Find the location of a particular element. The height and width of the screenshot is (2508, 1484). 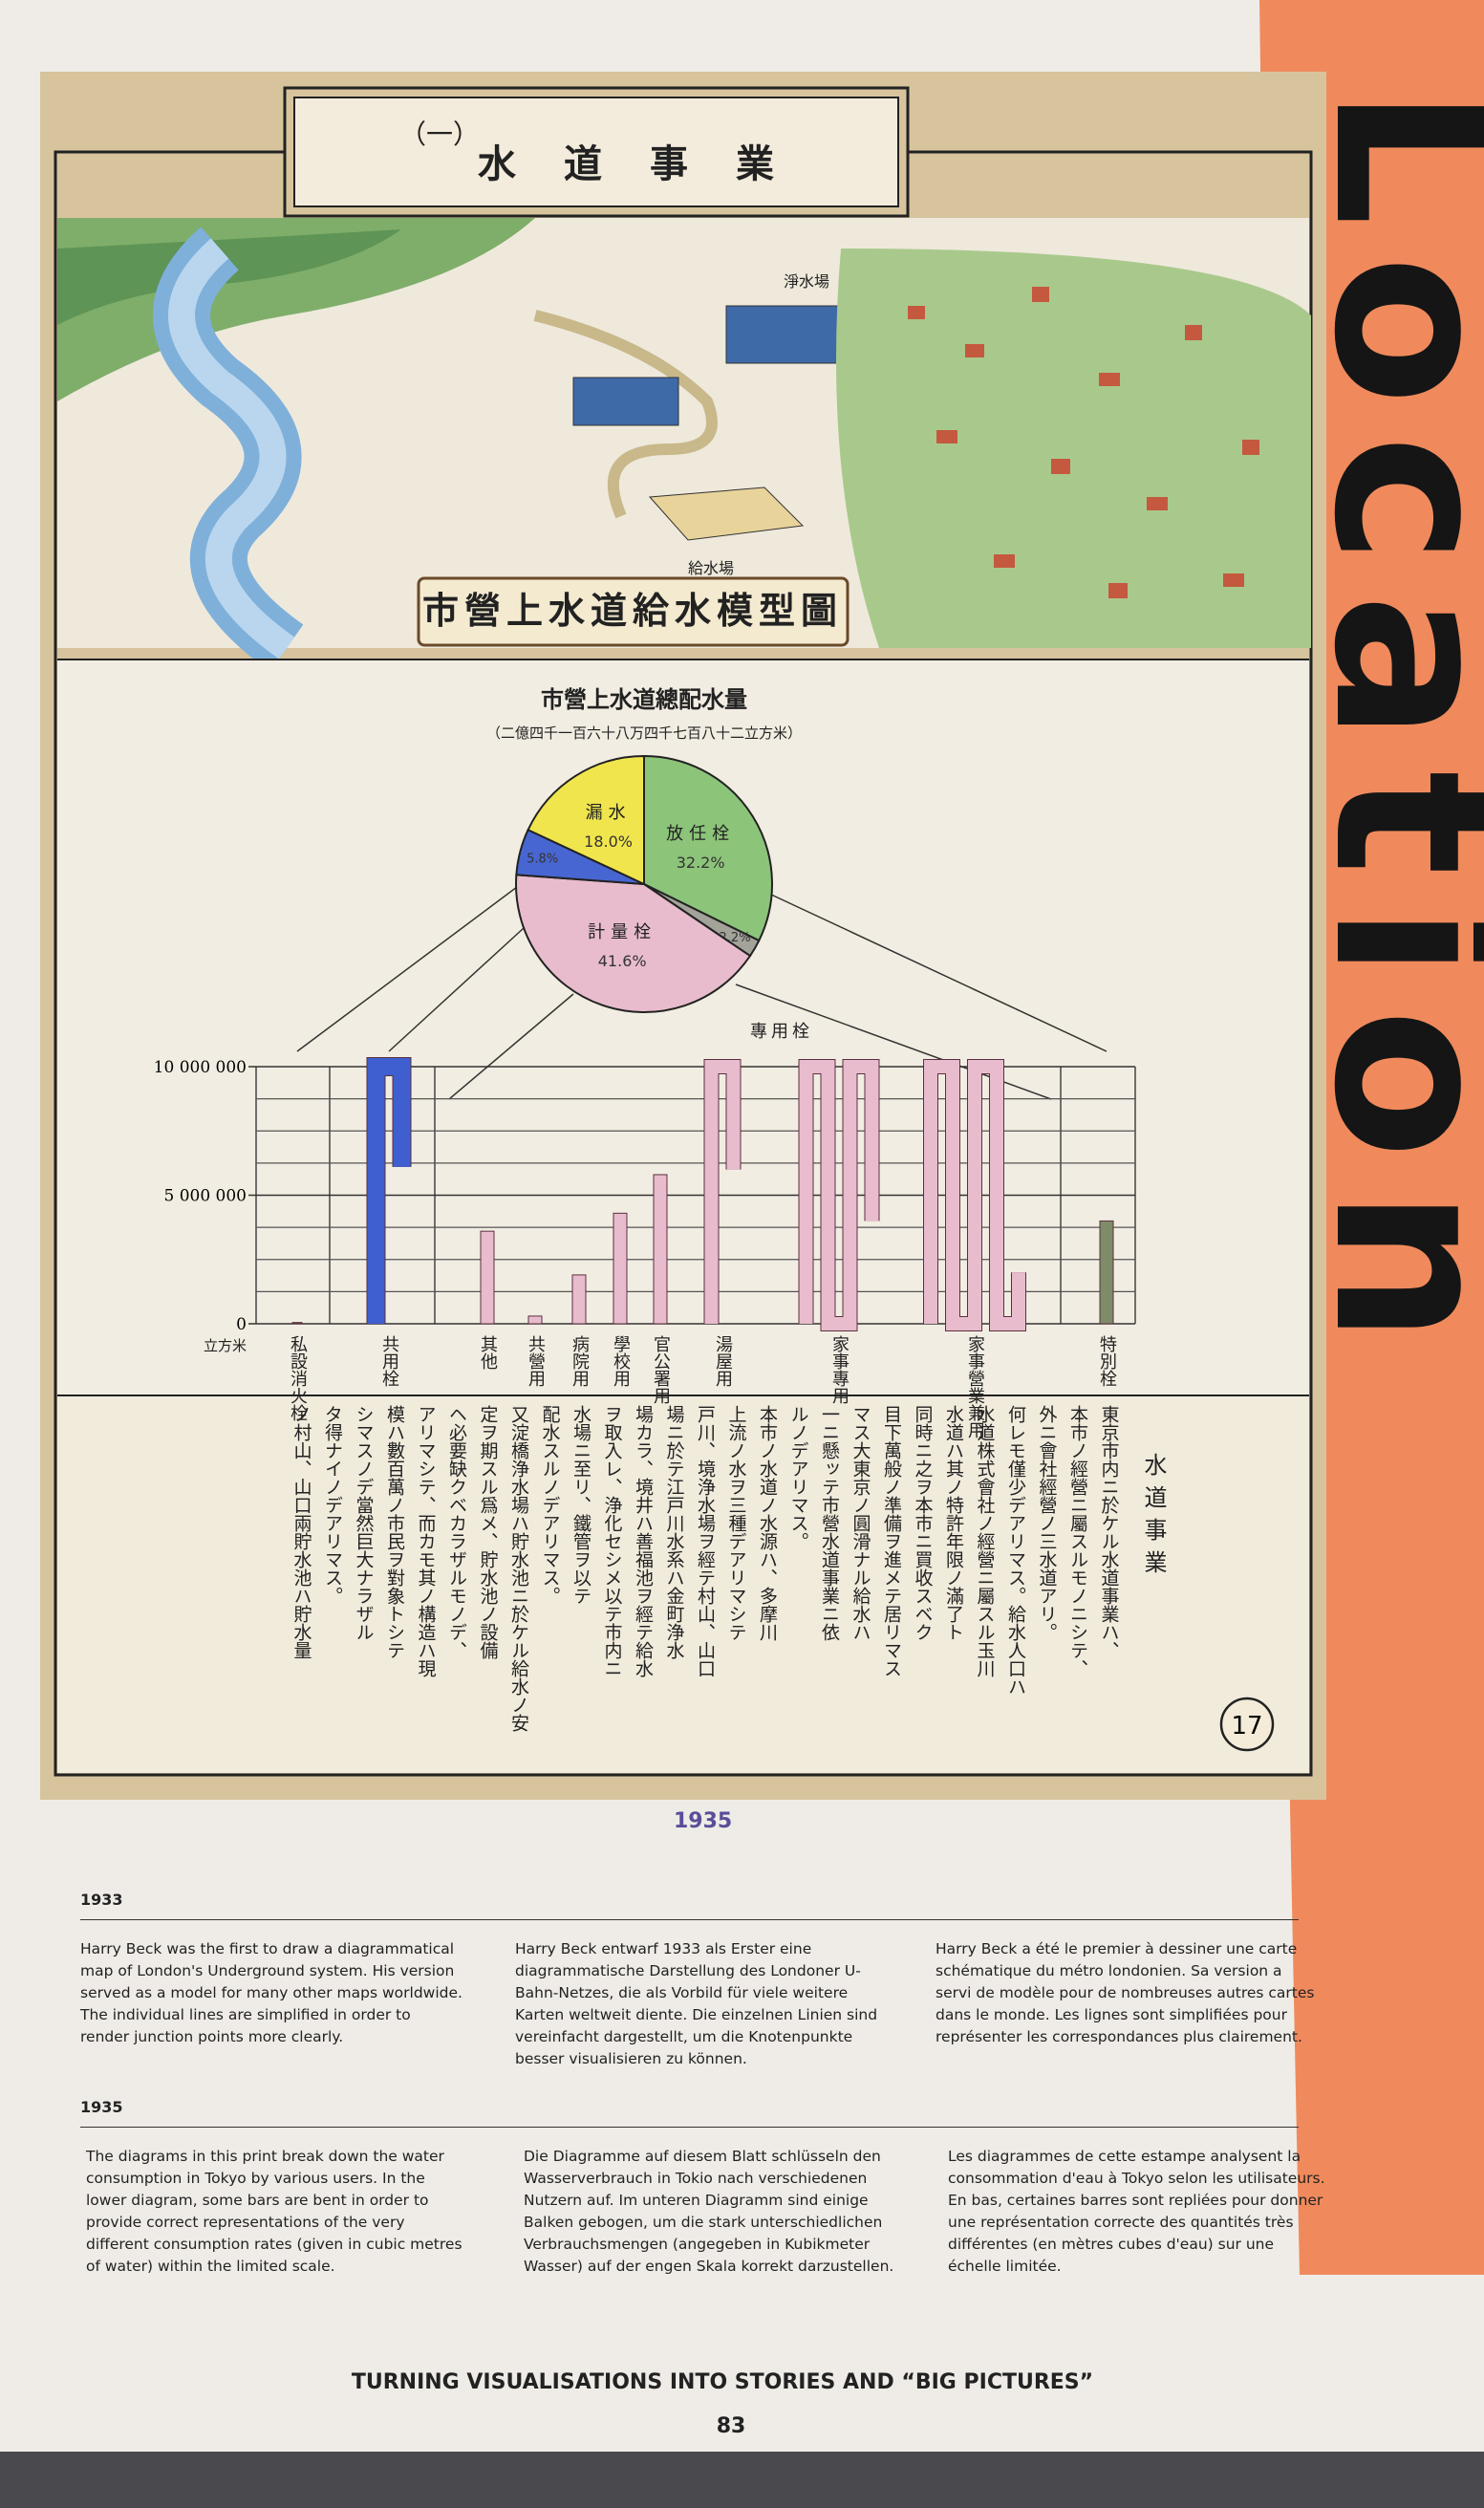

text-column: 上流ノ水ヲ三種デアリマシテ is located at coordinates (736, 1523).